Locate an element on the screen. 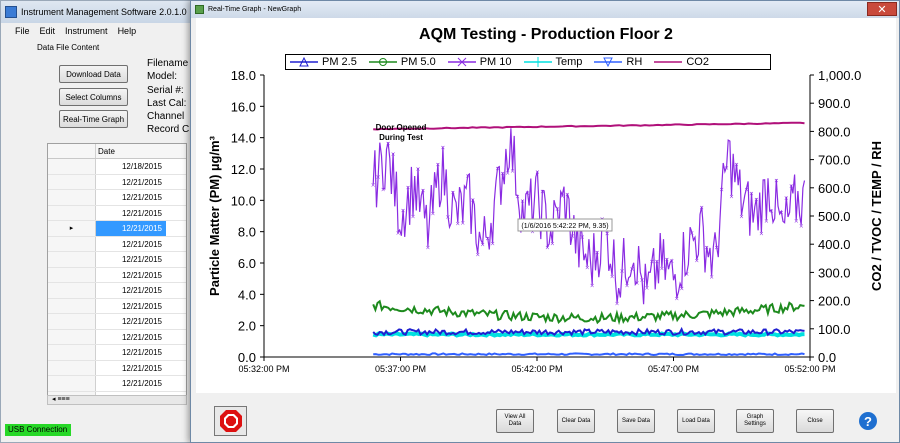  table-row: 12/18/2015 is located at coordinates (117, 167).